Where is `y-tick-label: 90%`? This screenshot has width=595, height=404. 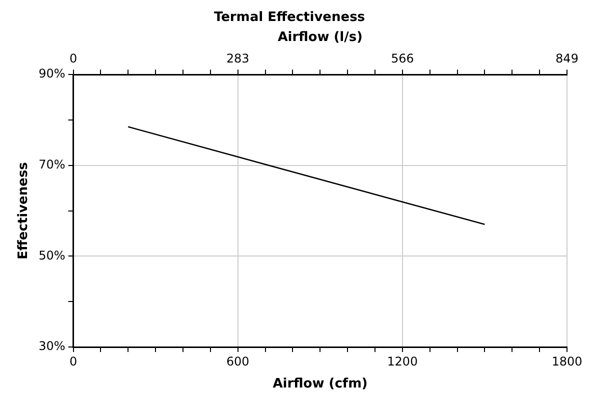
y-tick-label: 90% is located at coordinates (52, 73).